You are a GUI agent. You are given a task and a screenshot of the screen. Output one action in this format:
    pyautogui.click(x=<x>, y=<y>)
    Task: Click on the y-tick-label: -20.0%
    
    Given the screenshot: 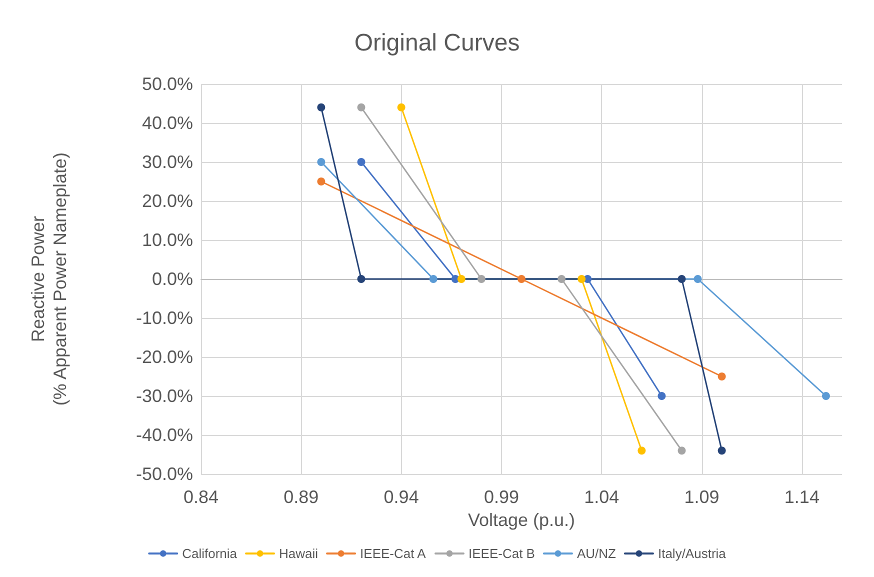 What is the action you would take?
    pyautogui.click(x=164, y=357)
    